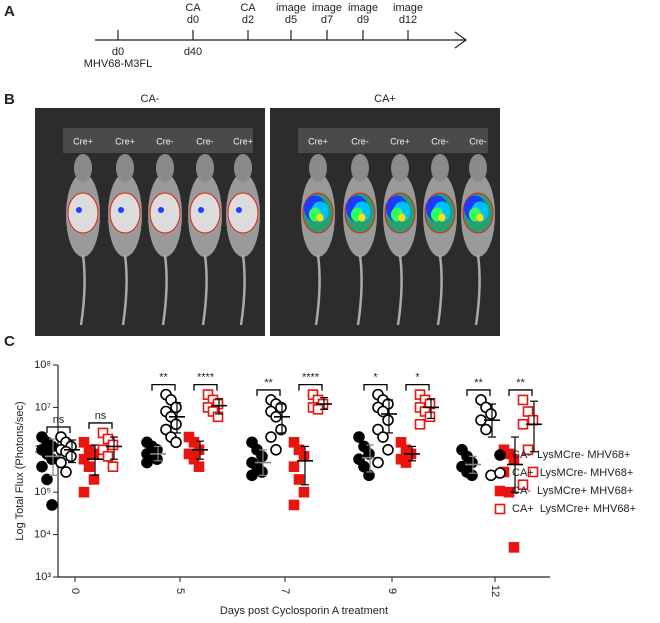 The image size is (660, 623). I want to click on legend-label: CA+ LysMCre- MHV68+, so click(572, 473).